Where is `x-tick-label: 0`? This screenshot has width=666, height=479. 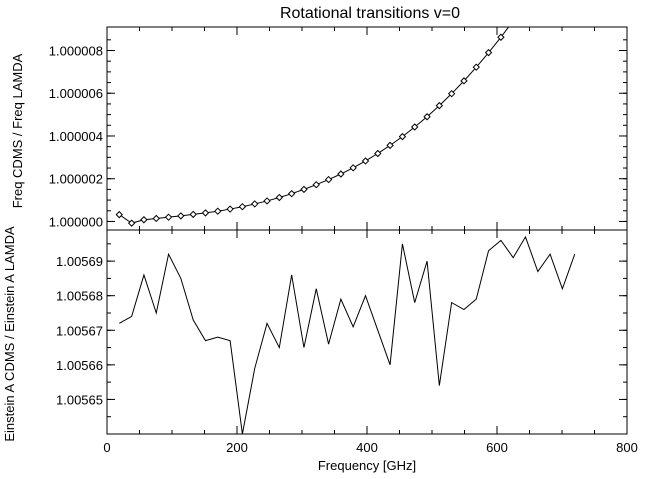 x-tick-label: 0 is located at coordinates (106, 447).